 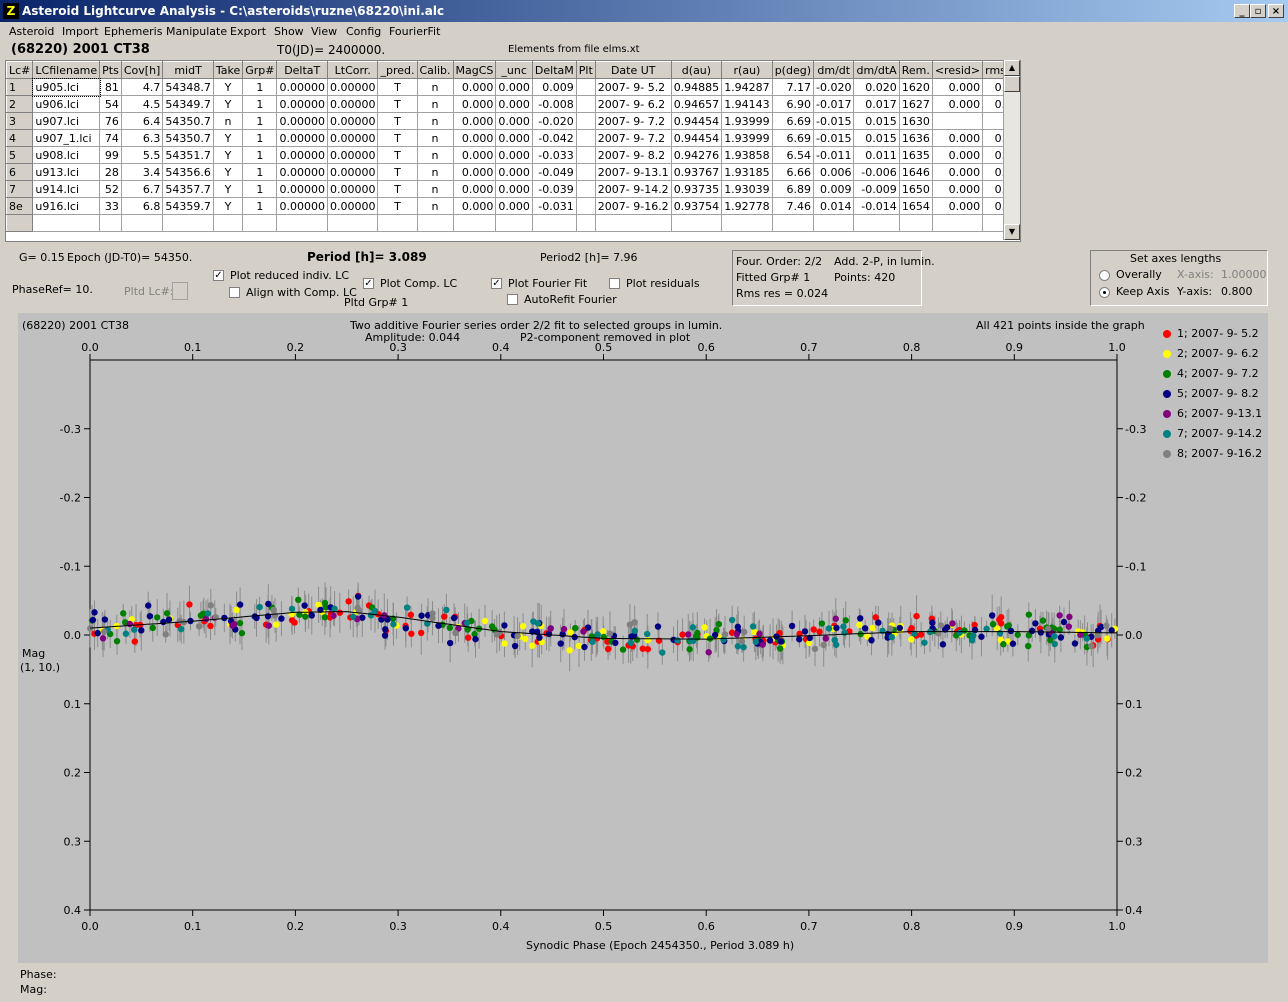 What do you see at coordinates (110, 104) in the screenshot?
I see `table-cell: 54` at bounding box center [110, 104].